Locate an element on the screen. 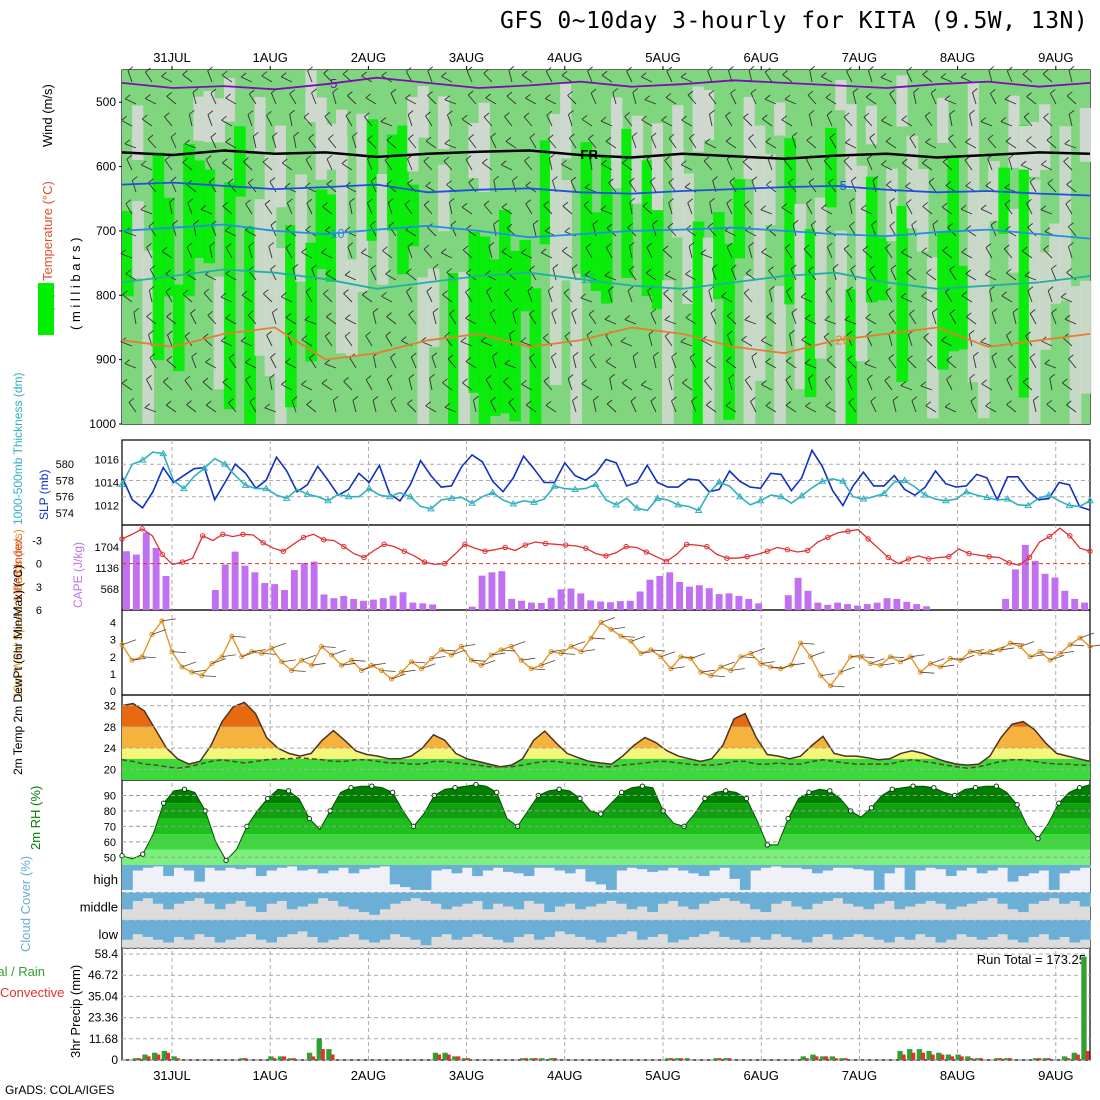 The height and width of the screenshot is (1100, 1100). precip-conv-bar is located at coordinates (322, 1054).